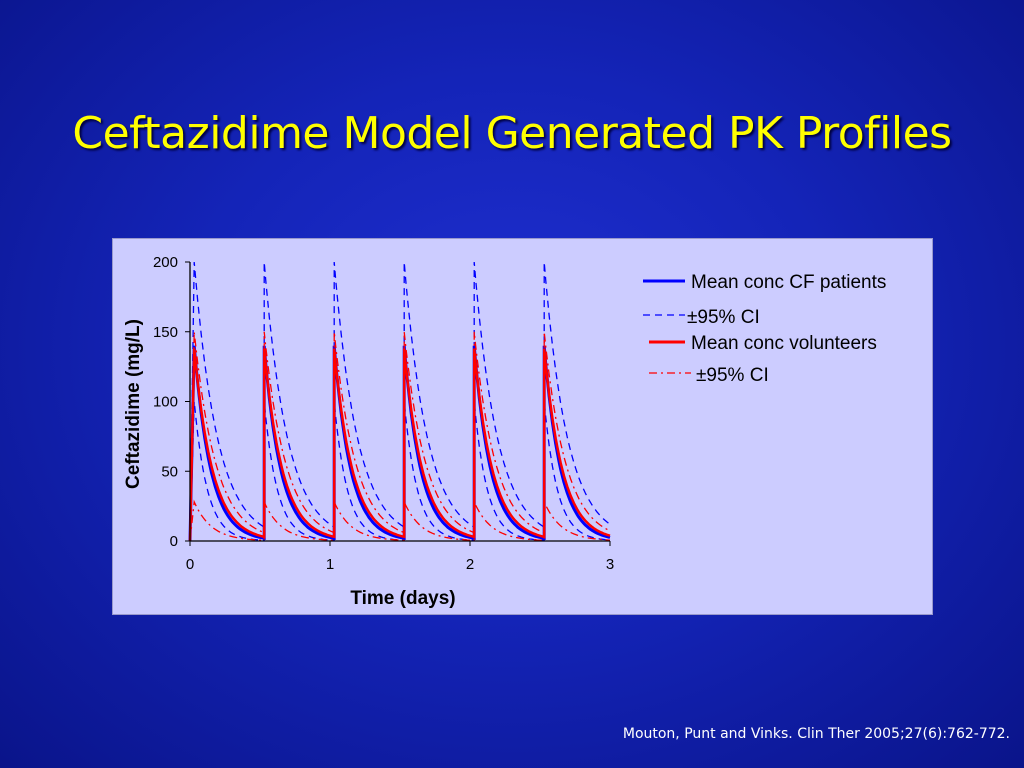 This screenshot has height=768, width=1024. What do you see at coordinates (133, 404) in the screenshot?
I see `y-axis-title: Ceftazidime (mg/L)` at bounding box center [133, 404].